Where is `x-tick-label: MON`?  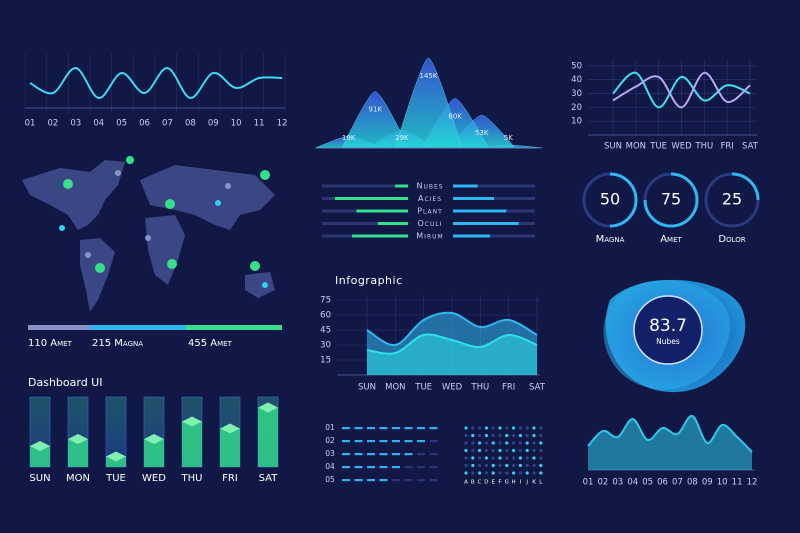 x-tick-label: MON is located at coordinates (78, 478).